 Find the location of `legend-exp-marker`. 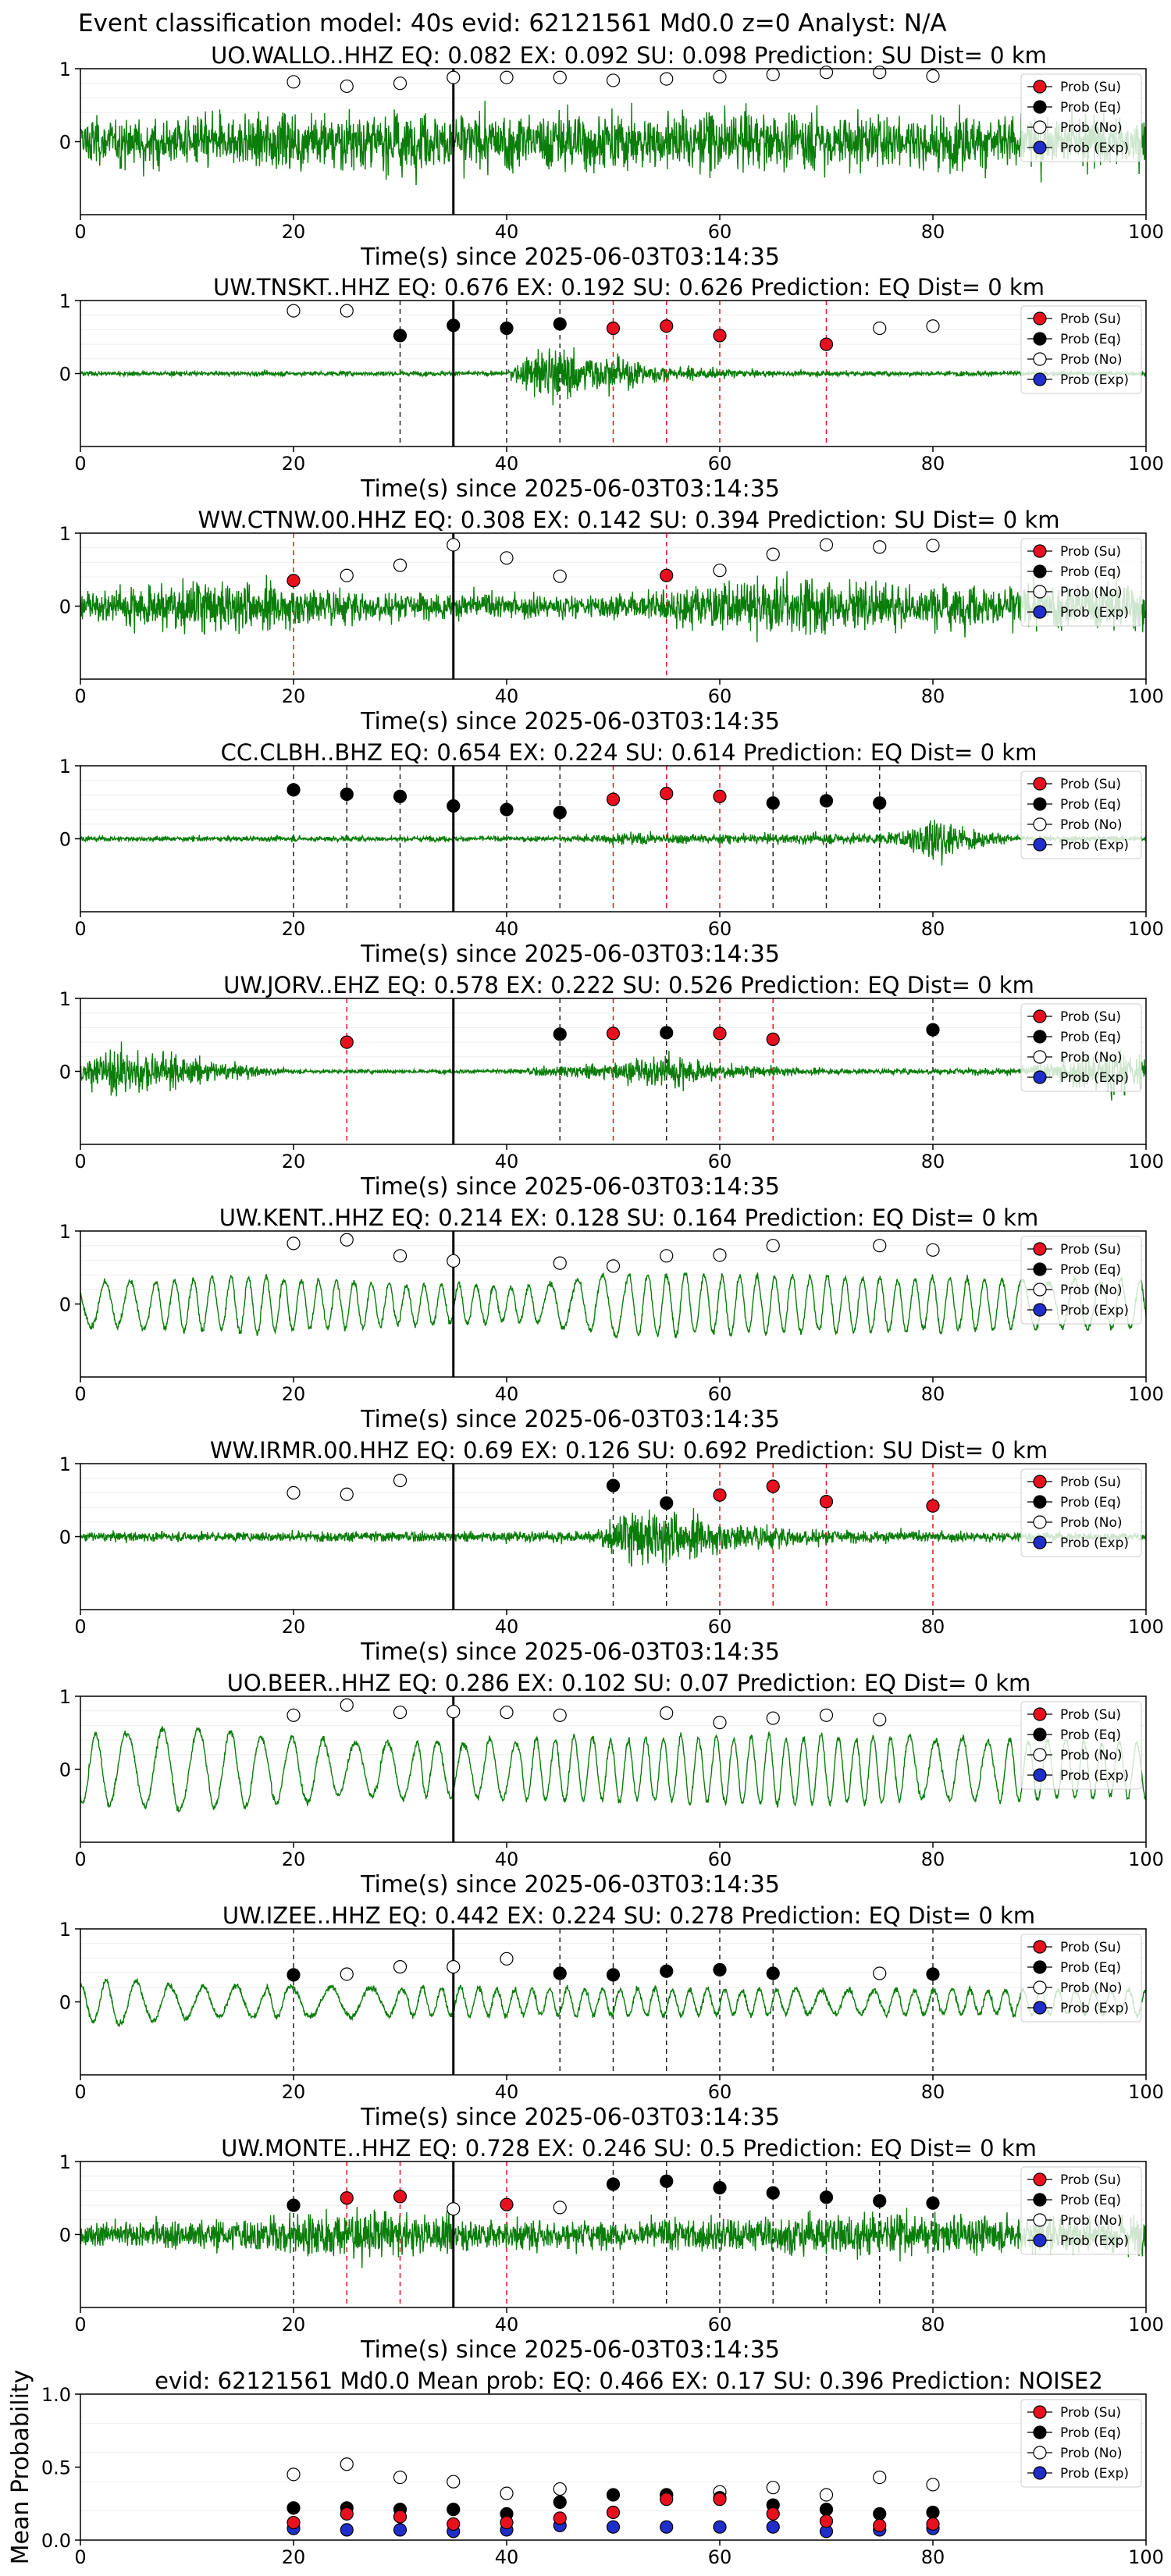

legend-exp-marker is located at coordinates (1040, 379).